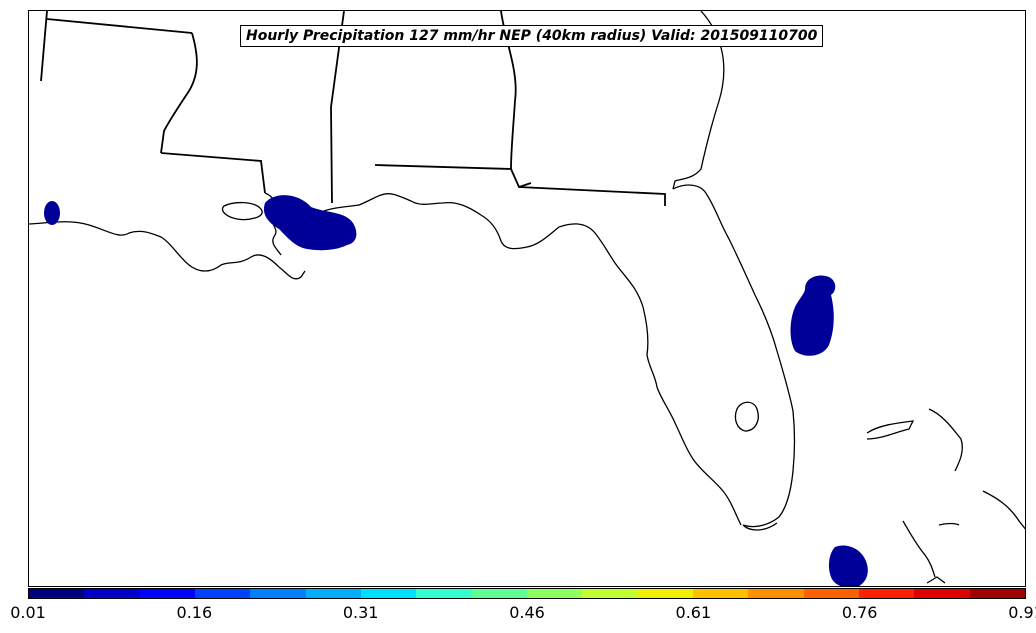 This screenshot has width=1036, height=633. Describe the element at coordinates (52, 213) in the screenshot. I see `precip-area-louisiana-west` at that location.